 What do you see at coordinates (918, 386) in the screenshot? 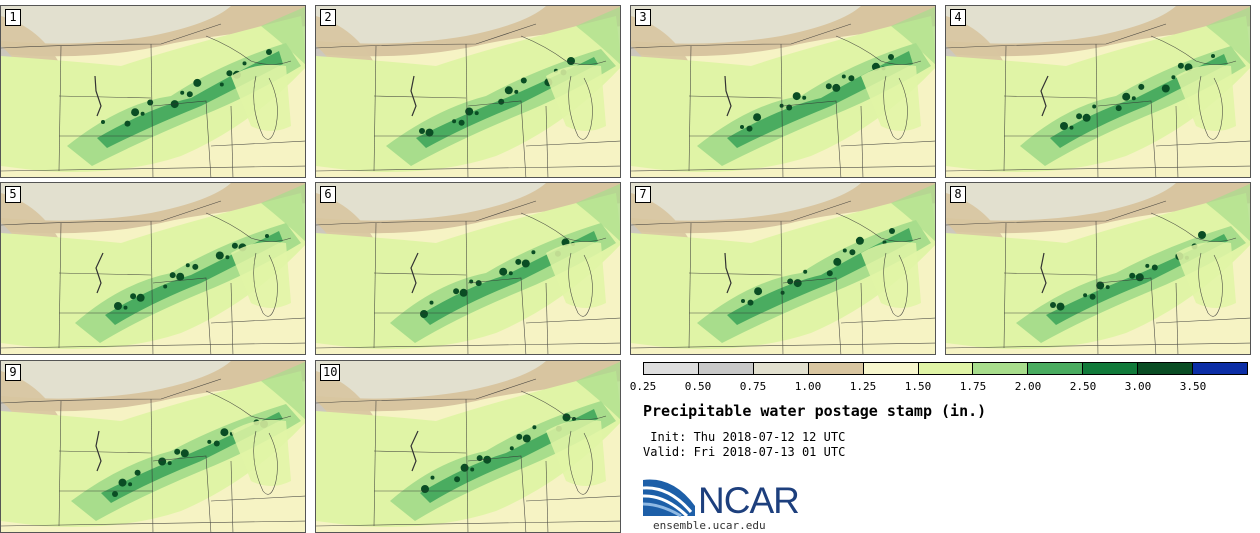
I see `colorbar-tick-label: 1.50` at bounding box center [918, 386].